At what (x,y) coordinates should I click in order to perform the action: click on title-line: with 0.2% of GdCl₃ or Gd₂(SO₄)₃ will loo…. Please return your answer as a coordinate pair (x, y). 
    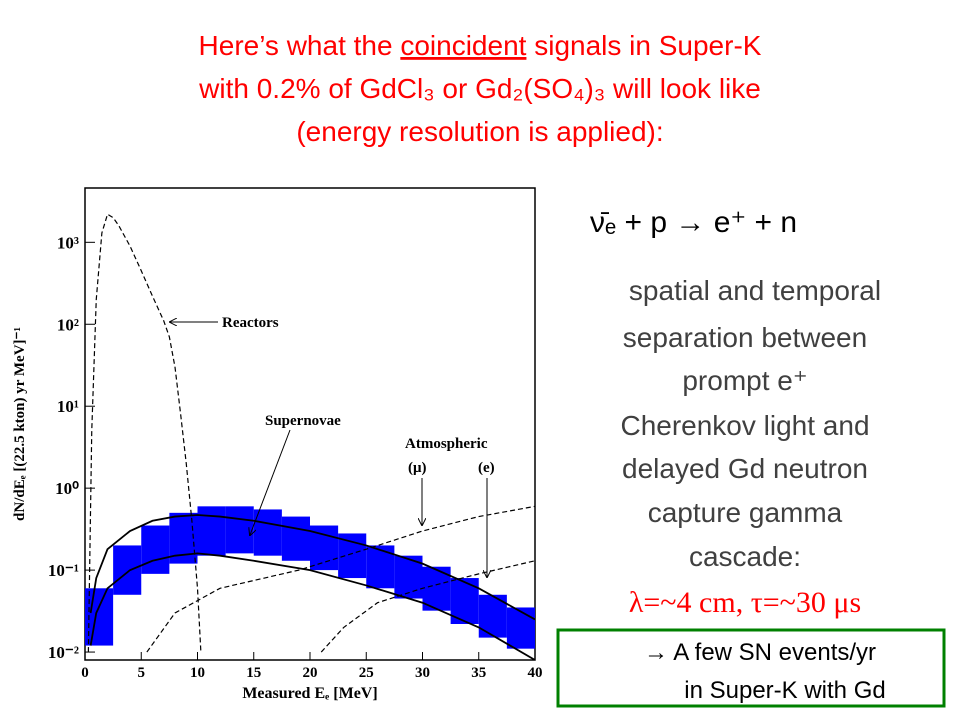
    Looking at the image, I should click on (479, 88).